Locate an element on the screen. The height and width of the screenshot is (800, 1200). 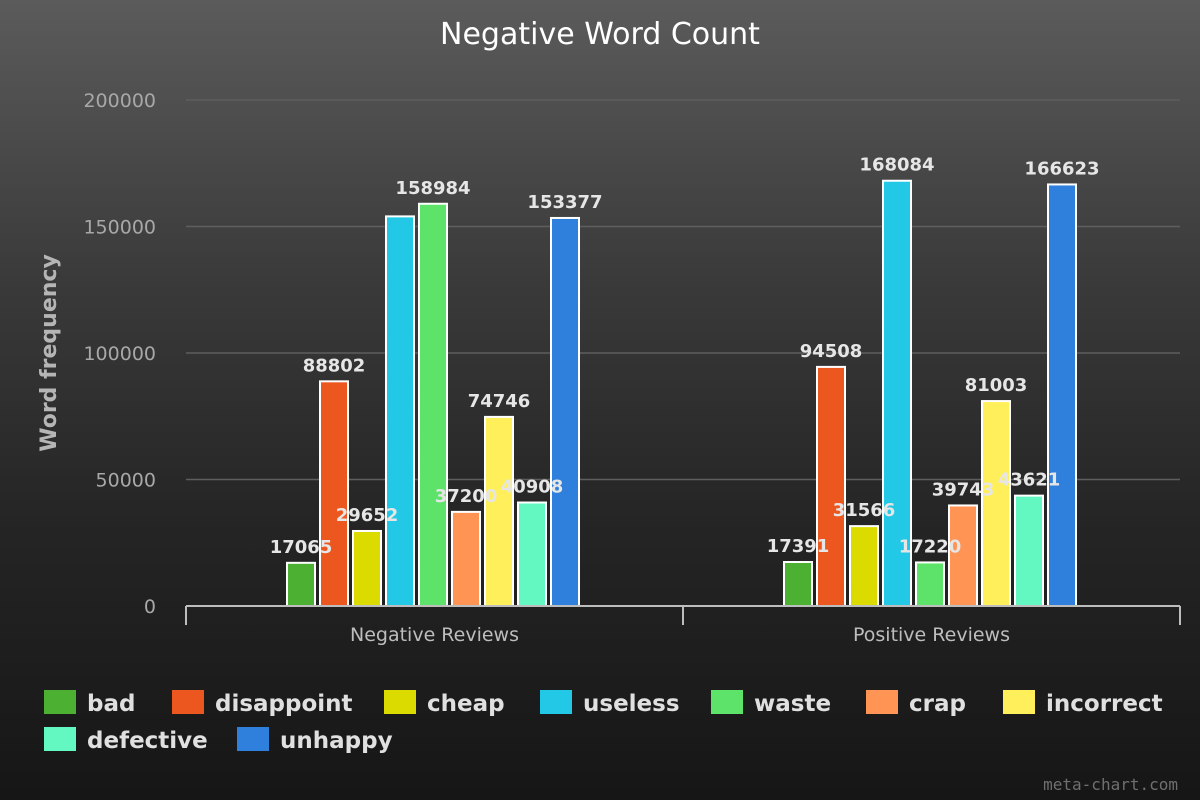
data-label: 17220 is located at coordinates (930, 546).